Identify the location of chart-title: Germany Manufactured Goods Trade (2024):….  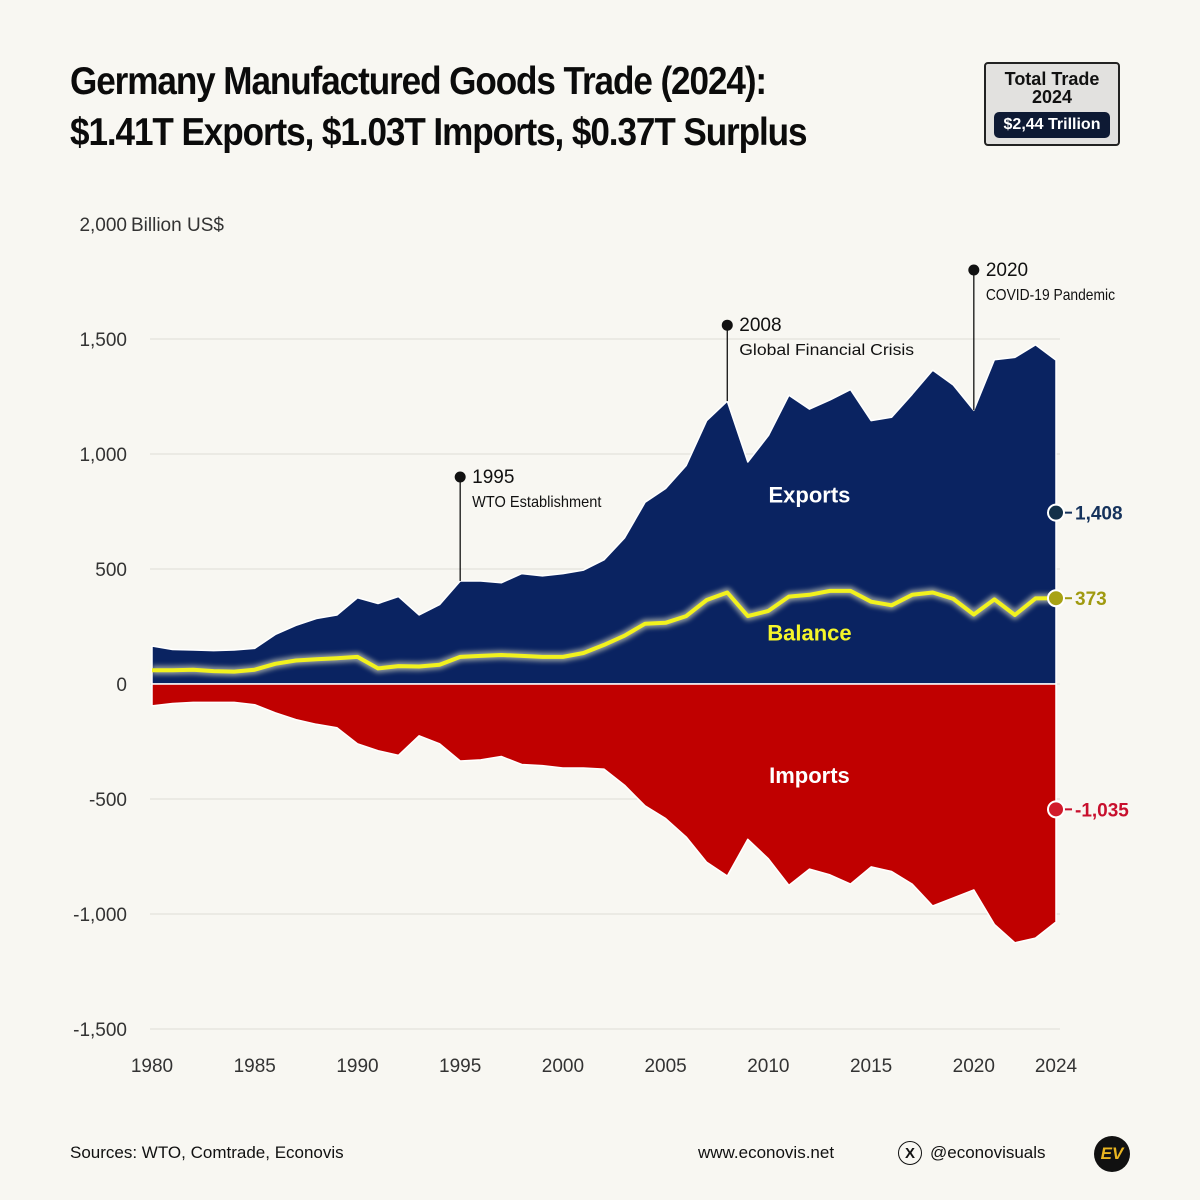
(466, 107).